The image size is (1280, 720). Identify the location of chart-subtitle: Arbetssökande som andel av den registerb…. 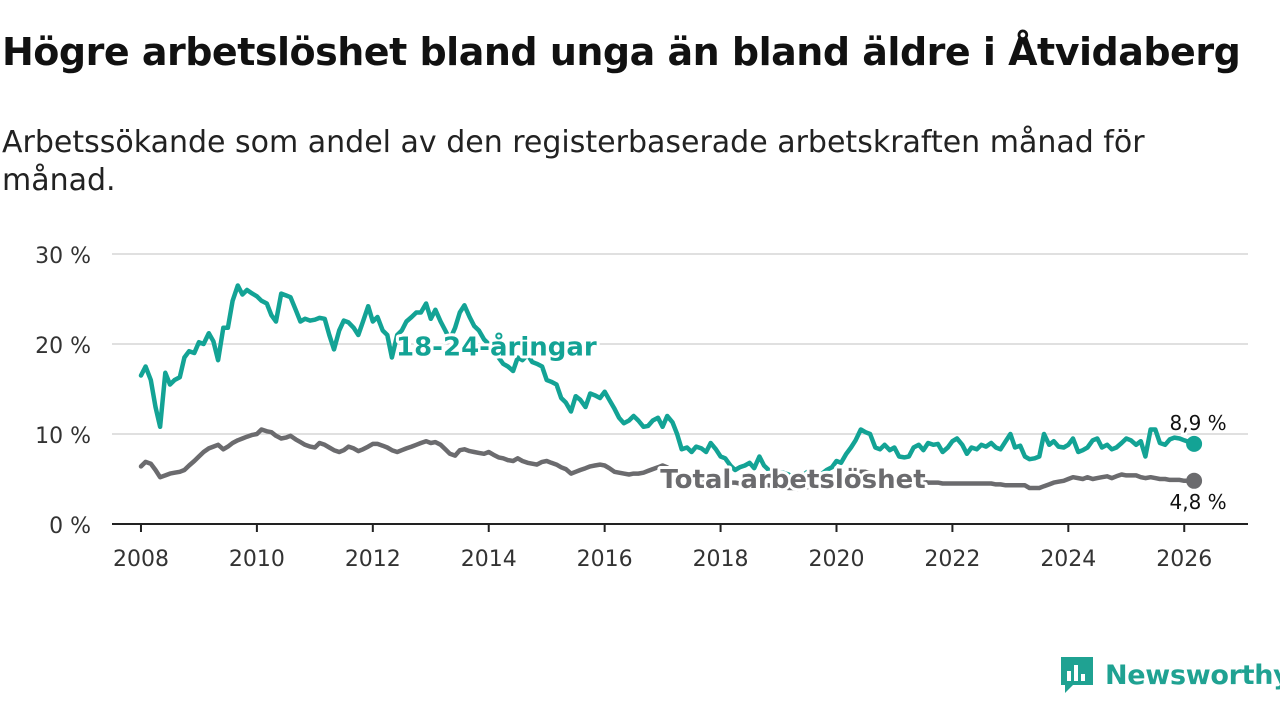
(573, 161).